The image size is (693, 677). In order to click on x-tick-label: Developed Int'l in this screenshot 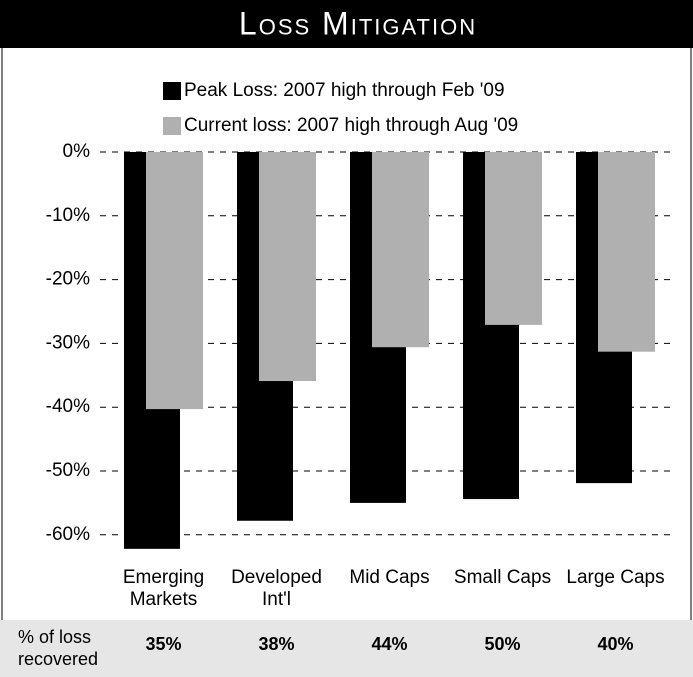, I will do `click(276, 588)`.